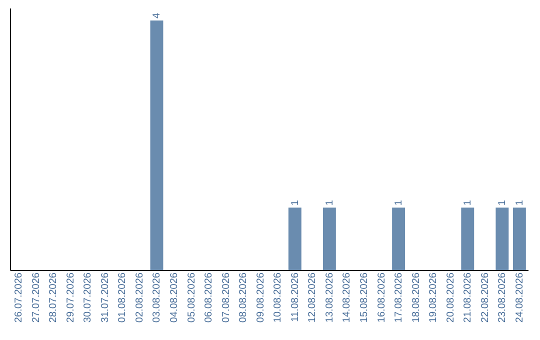 The height and width of the screenshot is (340, 540). What do you see at coordinates (260, 297) in the screenshot?
I see `x-tick-label: 09.08.2026` at bounding box center [260, 297].